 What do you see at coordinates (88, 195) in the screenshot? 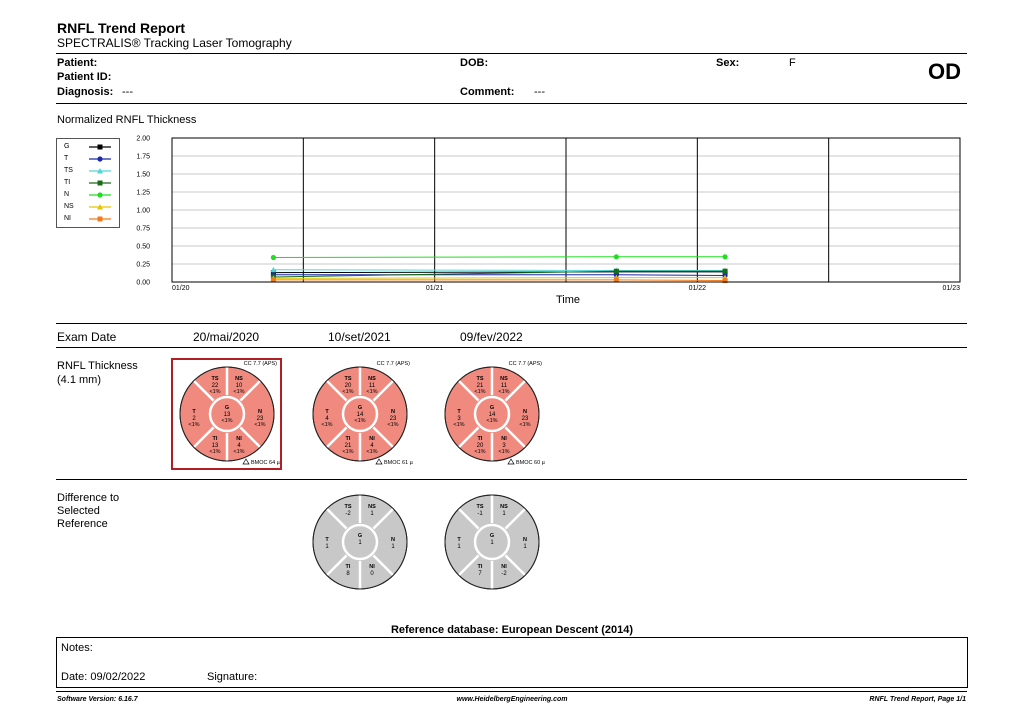
I see `legend-item-n: N` at bounding box center [88, 195].